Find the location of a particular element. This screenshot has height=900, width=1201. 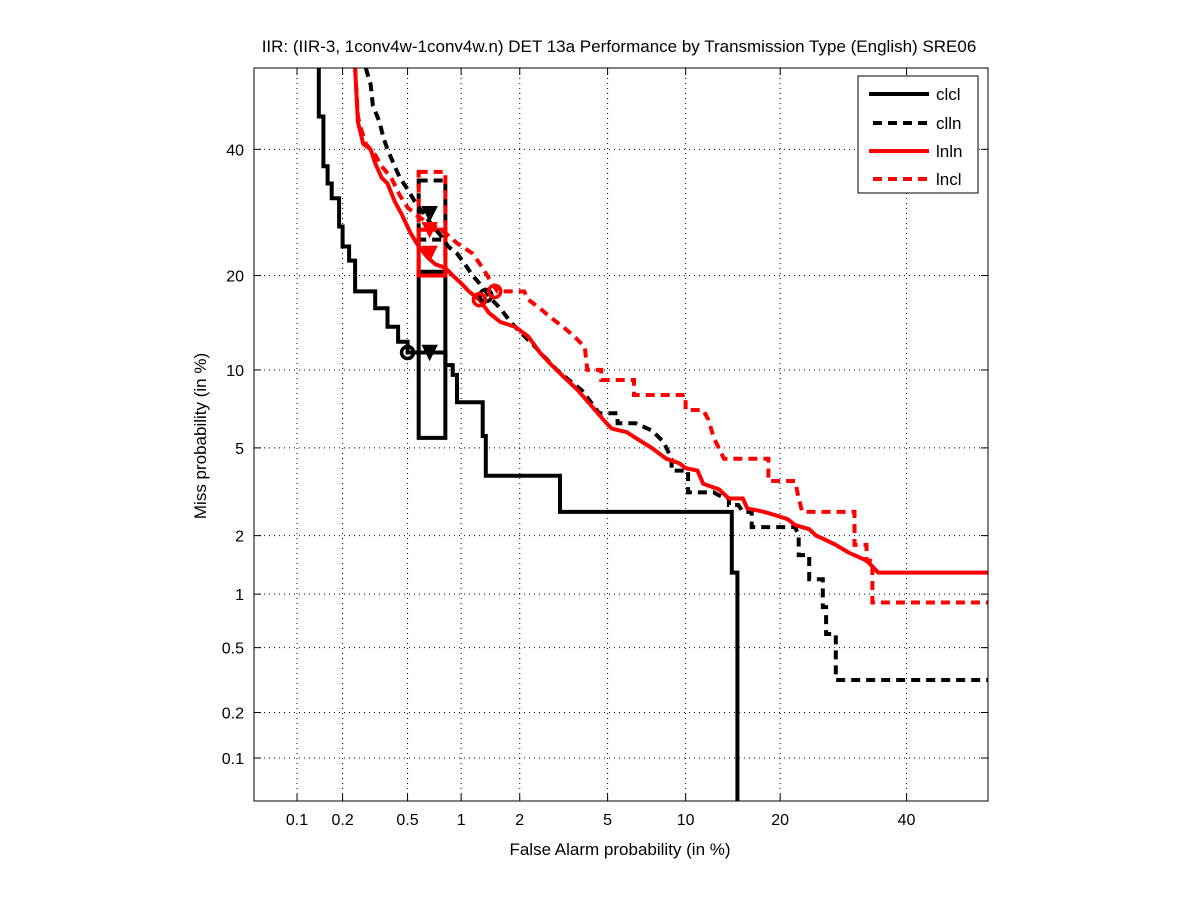

legend-label-lncl: lncl is located at coordinates (949, 179).